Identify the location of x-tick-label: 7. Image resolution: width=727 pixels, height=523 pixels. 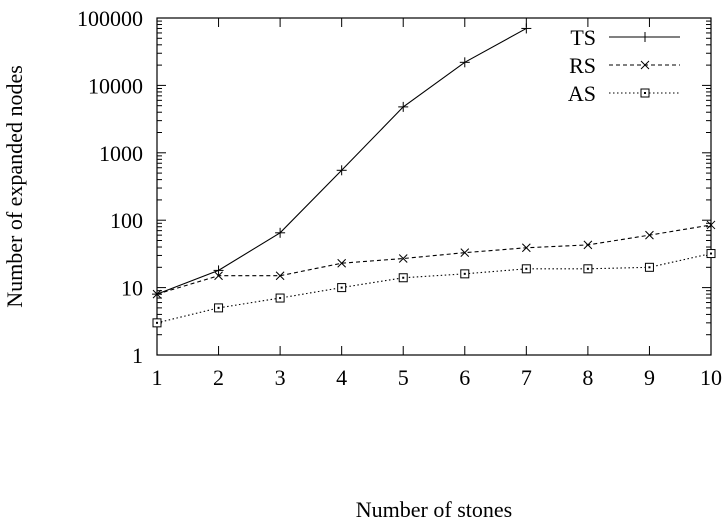
(526, 377).